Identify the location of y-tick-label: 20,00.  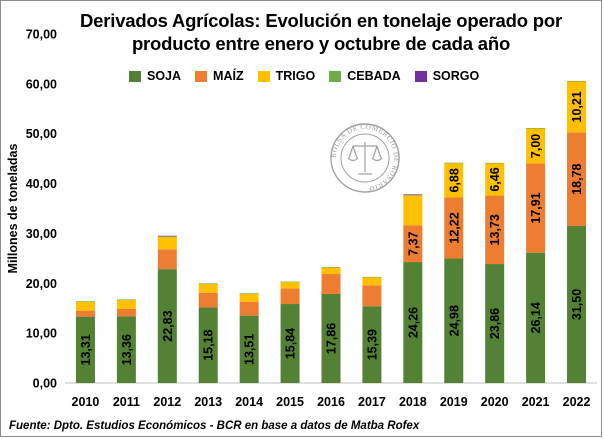
(41, 284).